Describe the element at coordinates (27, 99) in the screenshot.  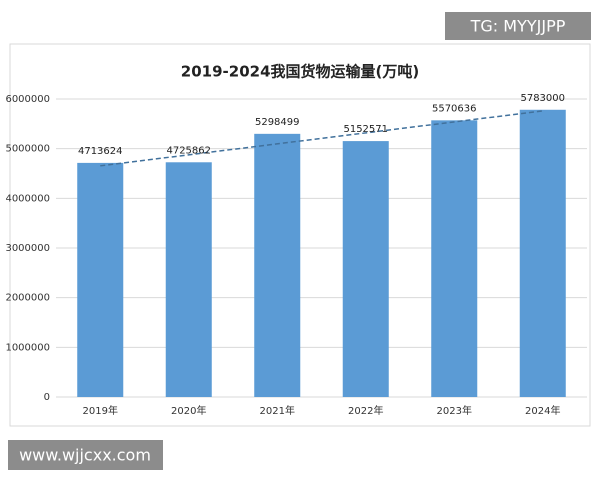
I see `y-tick-label: 6000000` at that location.